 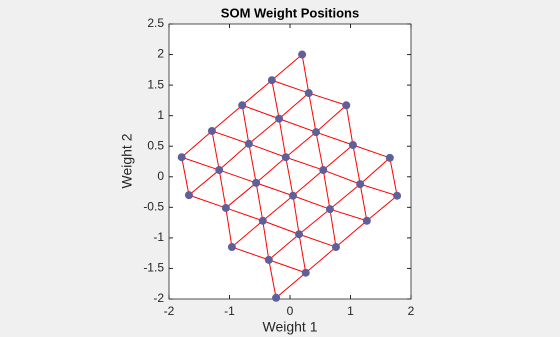 What do you see at coordinates (290, 327) in the screenshot?
I see `x-axis-label: Weight 1` at bounding box center [290, 327].